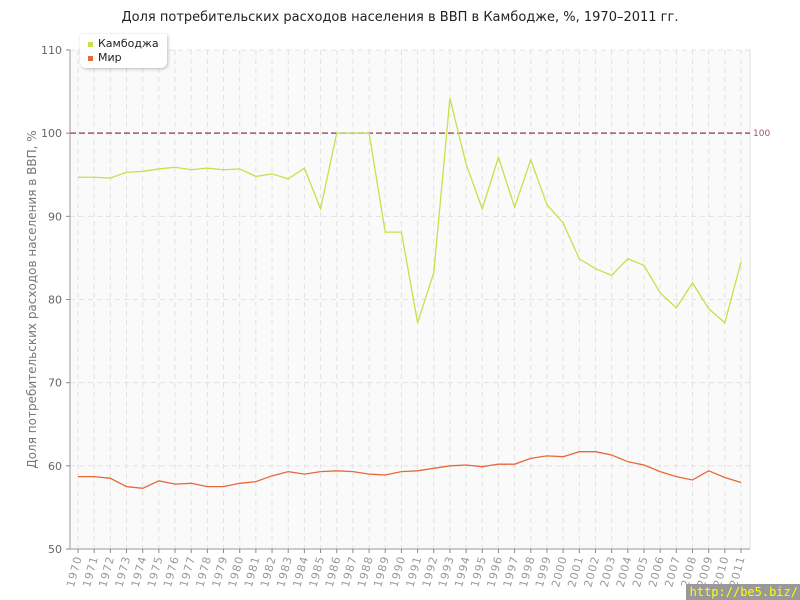  Describe the element at coordinates (128, 43) in the screenshot. I see `legend-label: Камбоджа` at that location.